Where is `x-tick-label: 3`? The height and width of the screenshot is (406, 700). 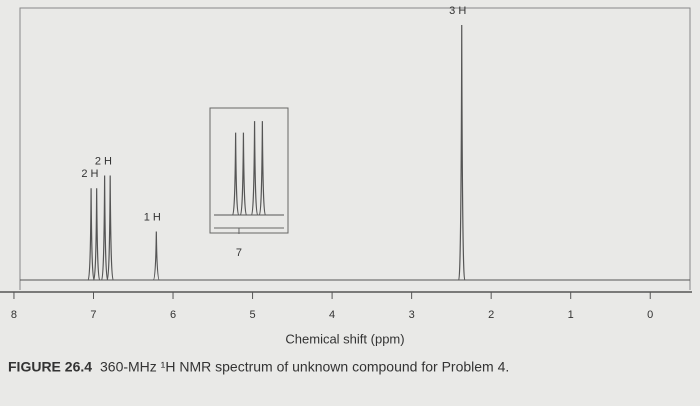 x-tick-label: 3 is located at coordinates (412, 315).